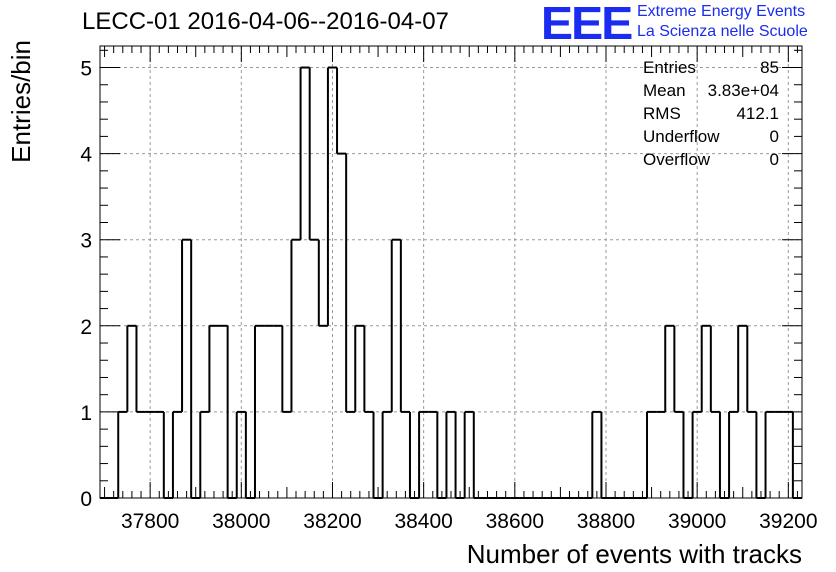 This screenshot has width=836, height=572. Describe the element at coordinates (86, 241) in the screenshot. I see `y-tick-label: 3` at that location.